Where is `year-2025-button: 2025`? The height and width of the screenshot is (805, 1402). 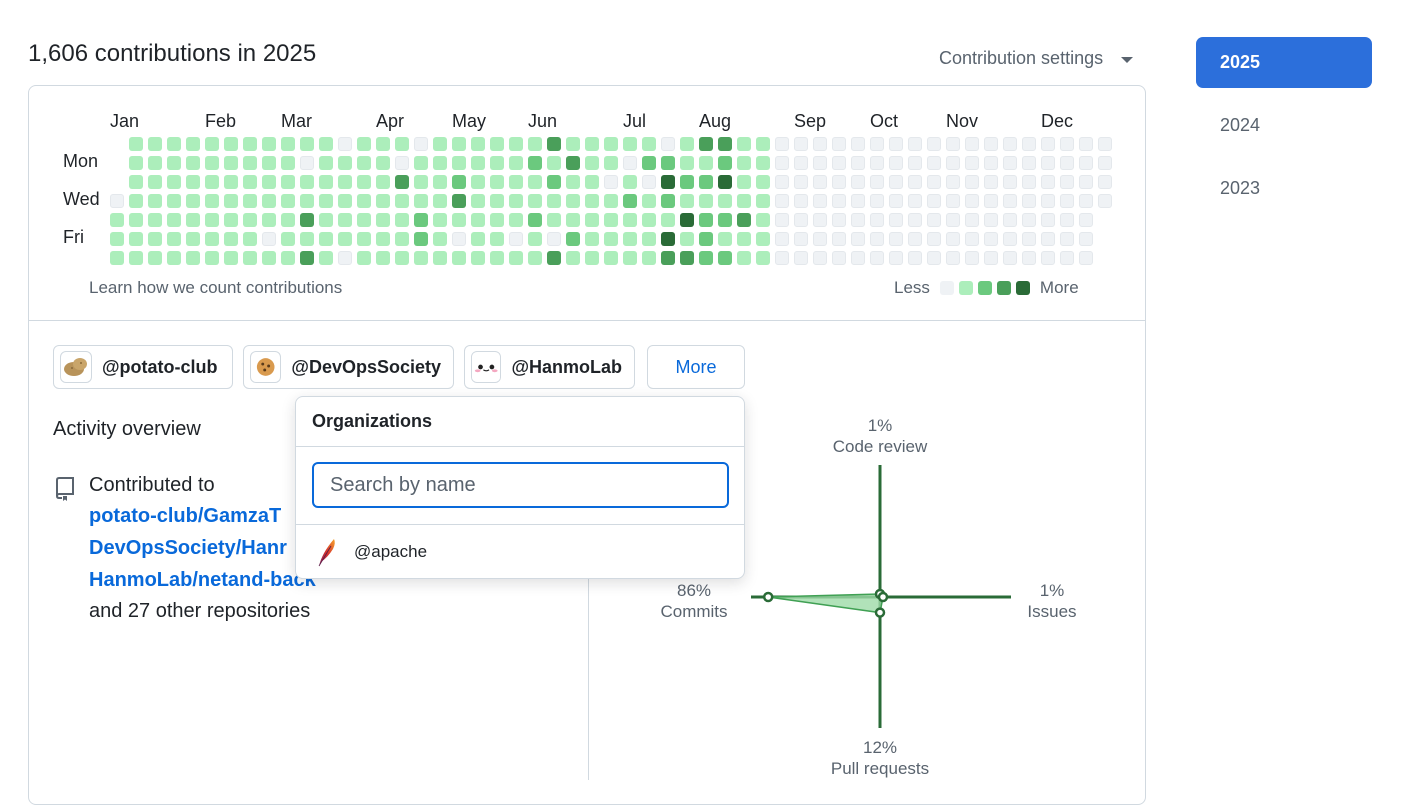 year-2025-button: 2025 is located at coordinates (1284, 62).